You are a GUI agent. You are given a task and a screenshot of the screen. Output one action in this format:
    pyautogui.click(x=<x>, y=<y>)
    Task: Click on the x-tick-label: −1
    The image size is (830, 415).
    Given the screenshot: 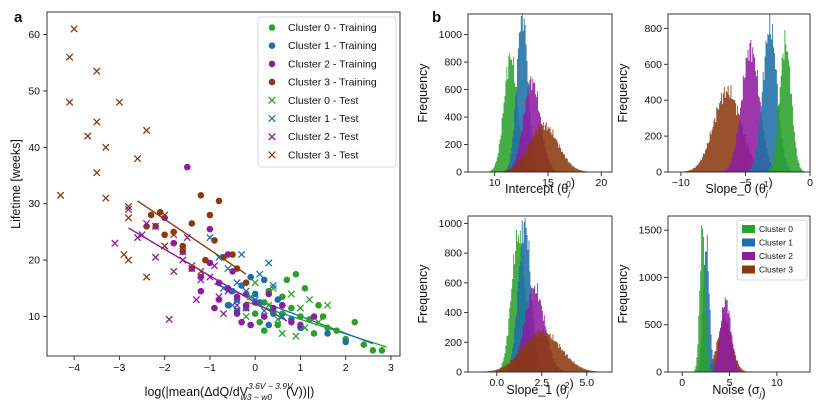 What is the action you would take?
    pyautogui.click(x=210, y=368)
    